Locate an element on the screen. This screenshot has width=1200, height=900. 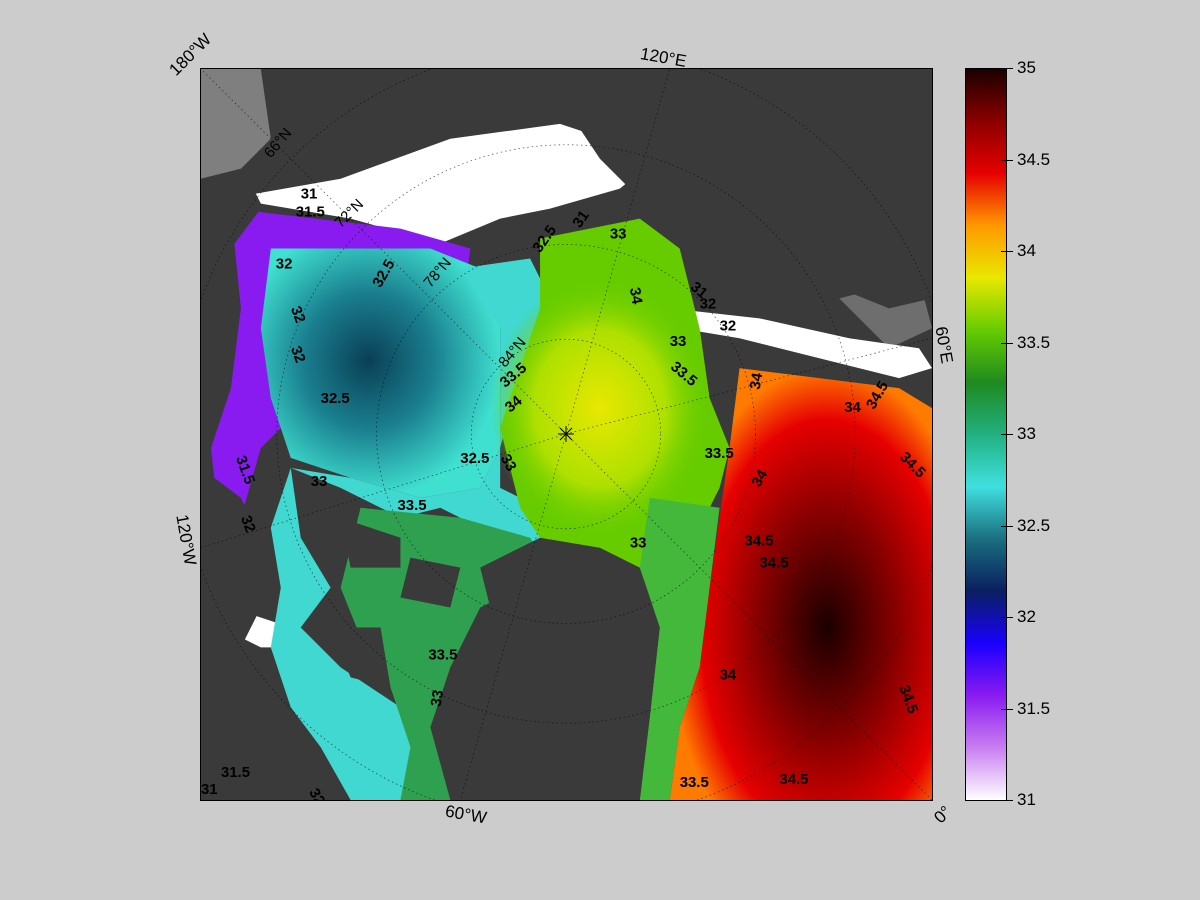
land-alaska is located at coordinates (231, 213).